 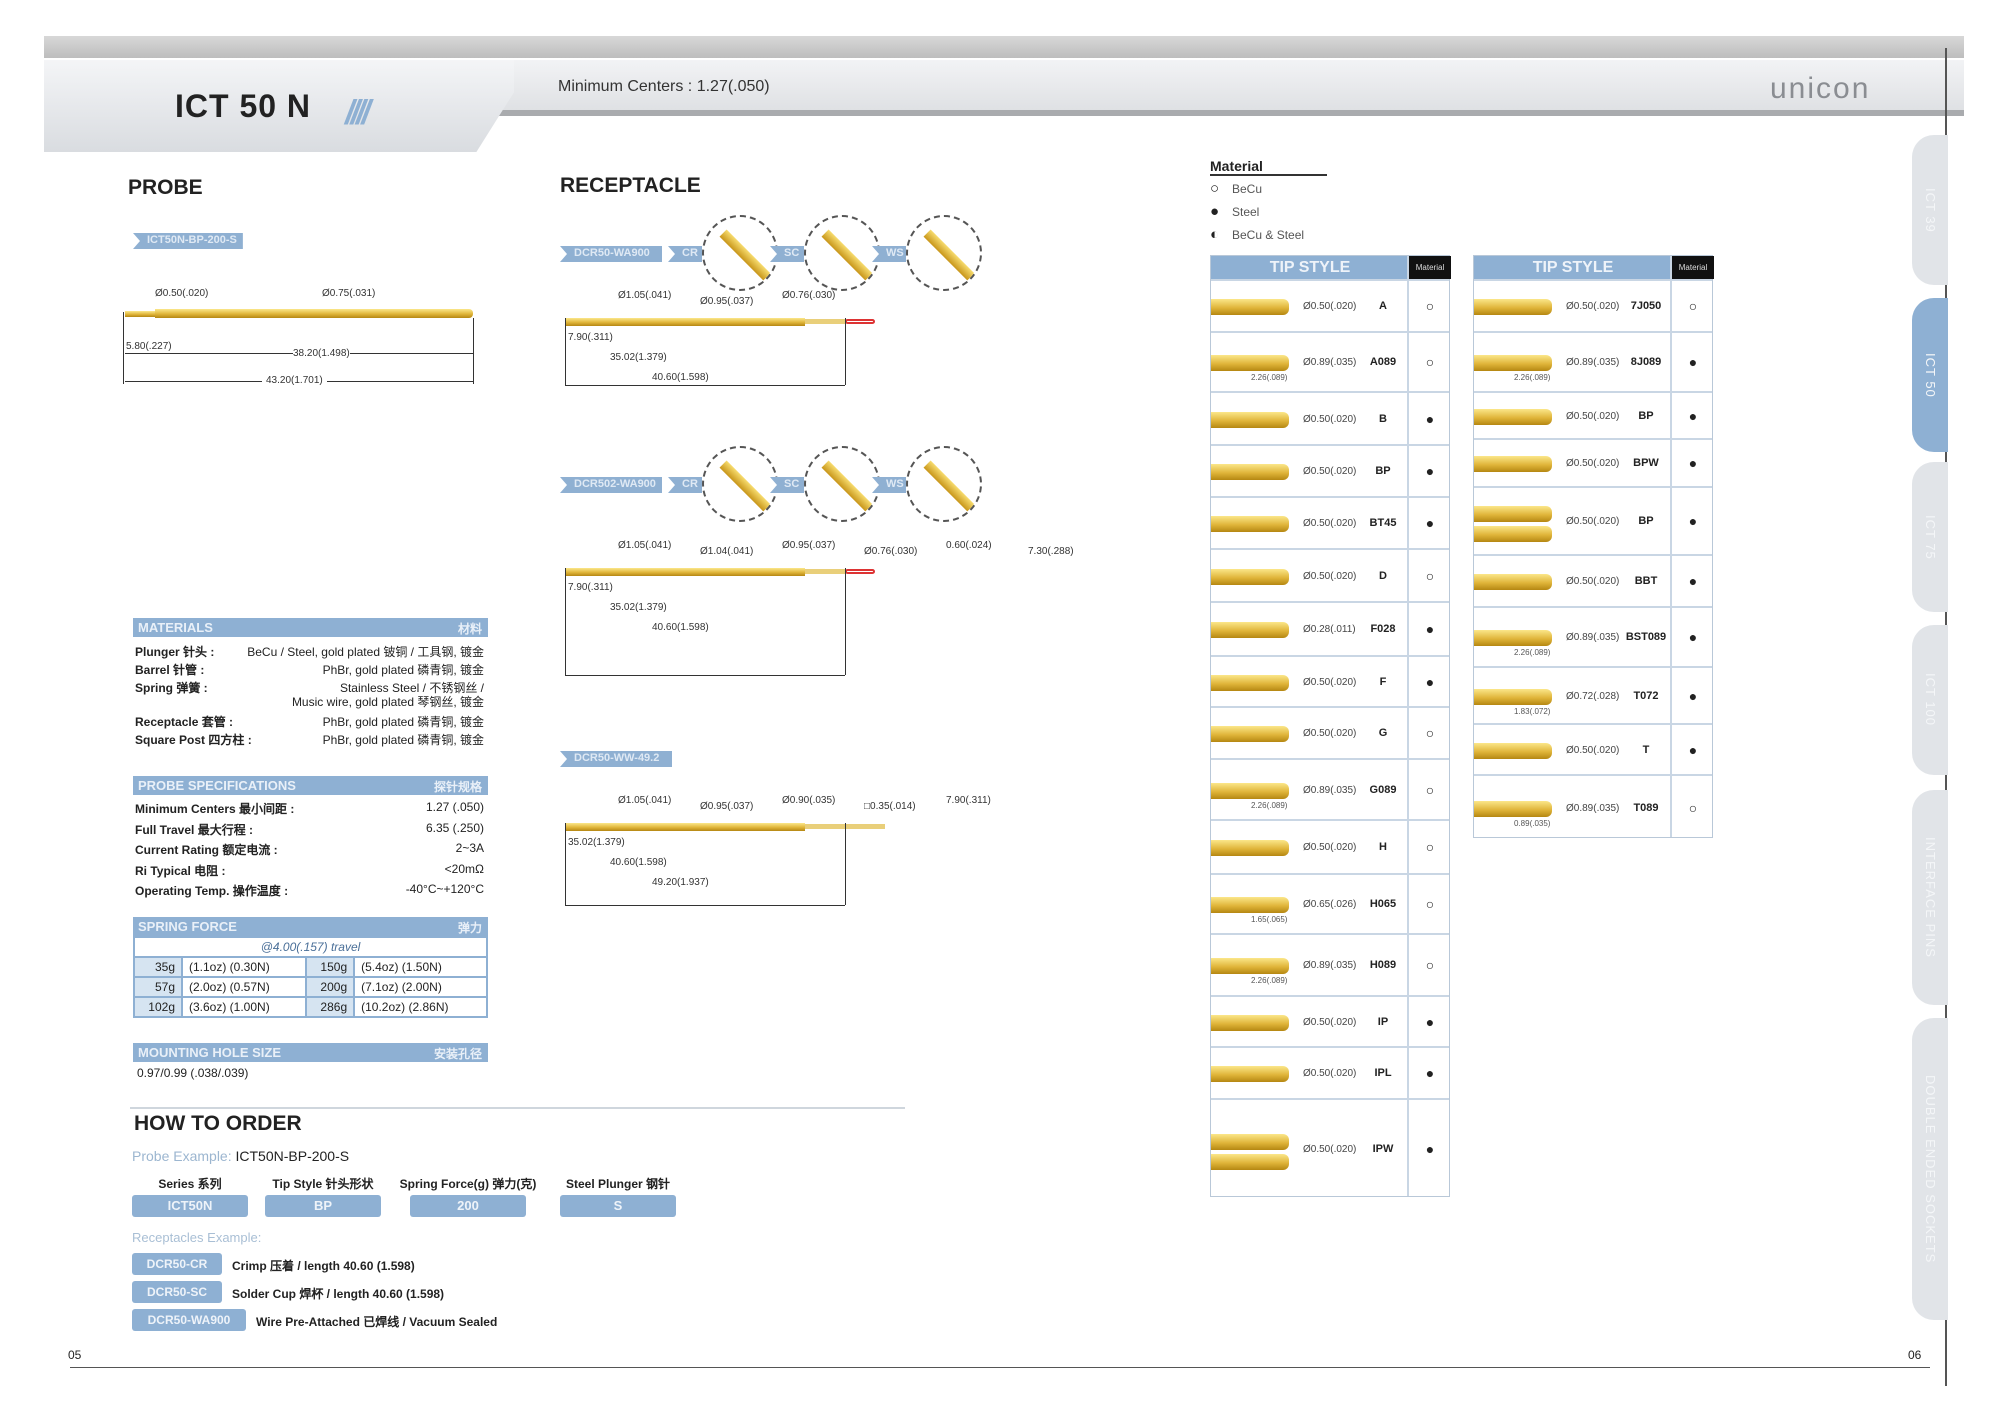 I want to click on spring-force-cell: (5.4oz) (1.50N), so click(x=420, y=967).